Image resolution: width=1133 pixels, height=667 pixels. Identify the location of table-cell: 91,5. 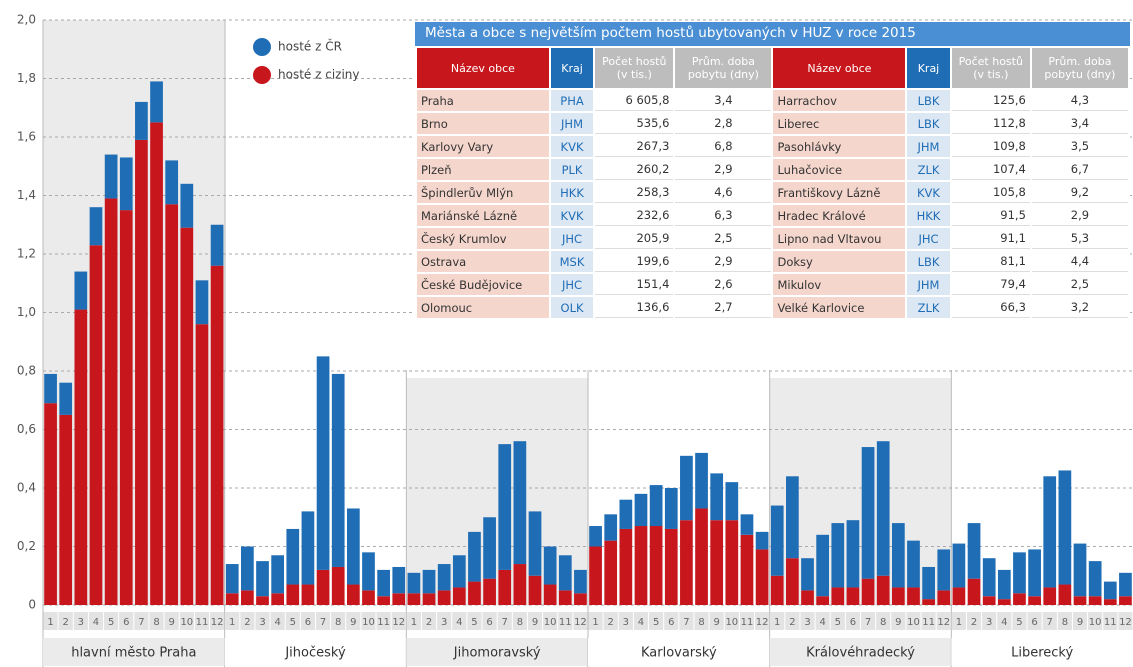
(990, 215).